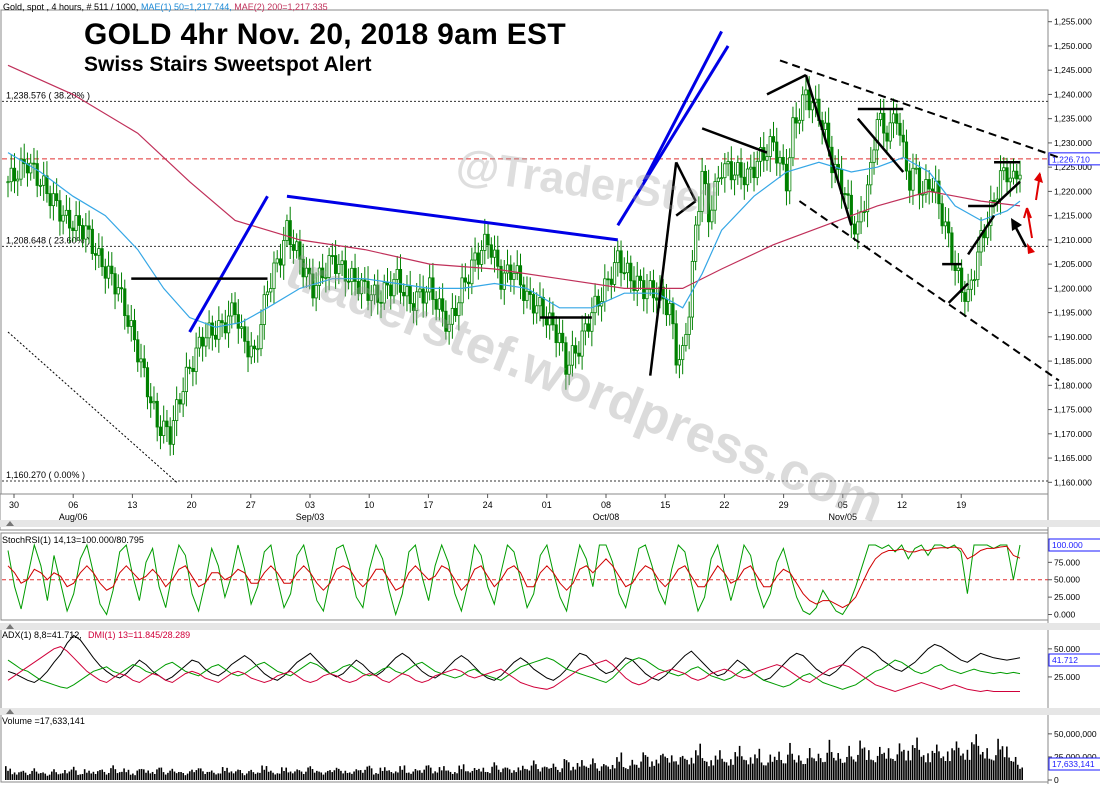  I want to click on volume-tick-label: 25,000,000, so click(1075, 757).